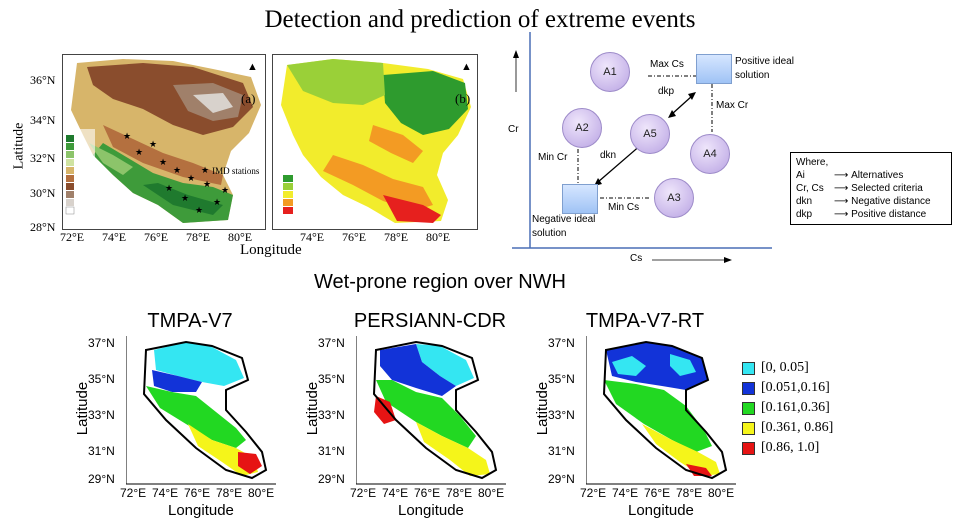  Describe the element at coordinates (795, 387) in the screenshot. I see `legend-label: [0.051,0.16]` at that location.